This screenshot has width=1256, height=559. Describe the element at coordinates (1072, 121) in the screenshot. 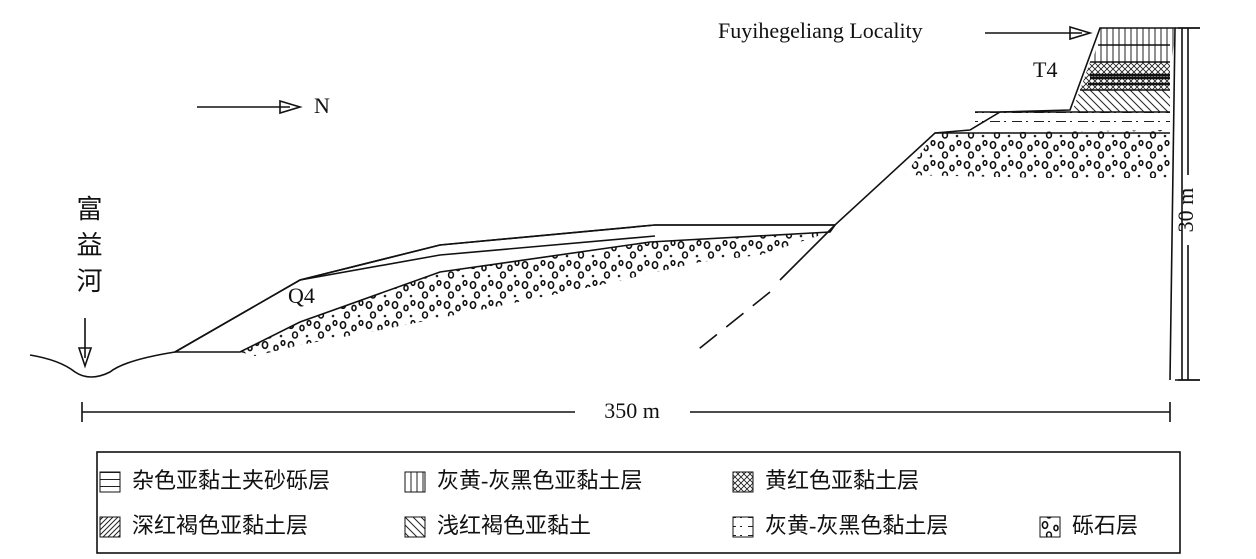

I see `clay-layer` at that location.